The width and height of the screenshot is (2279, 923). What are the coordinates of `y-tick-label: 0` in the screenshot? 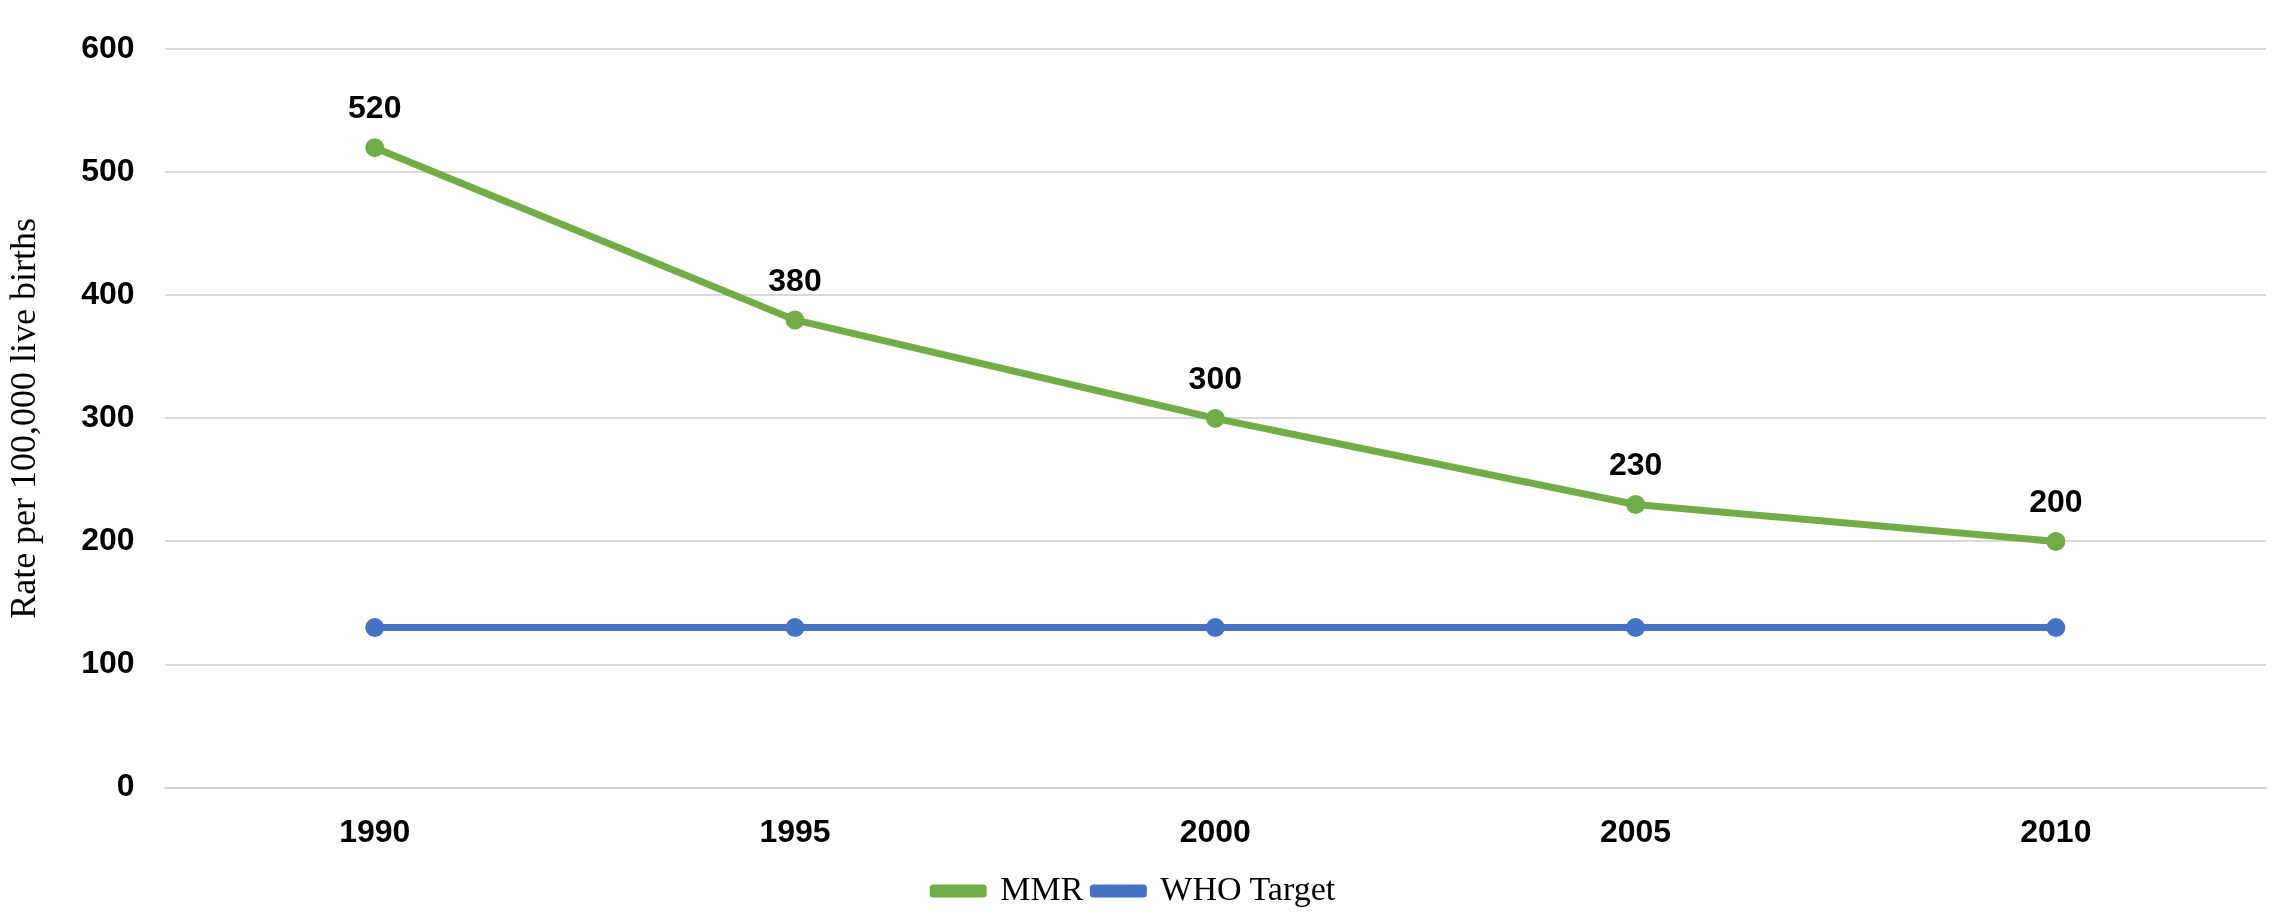 It's located at (125, 785).